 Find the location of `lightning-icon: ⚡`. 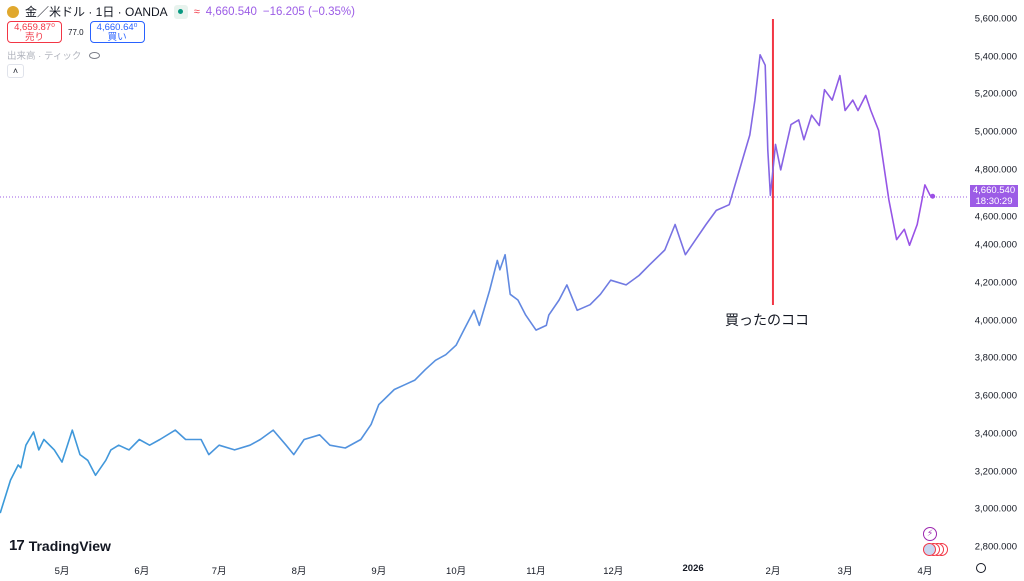

lightning-icon: ⚡ is located at coordinates (930, 534).